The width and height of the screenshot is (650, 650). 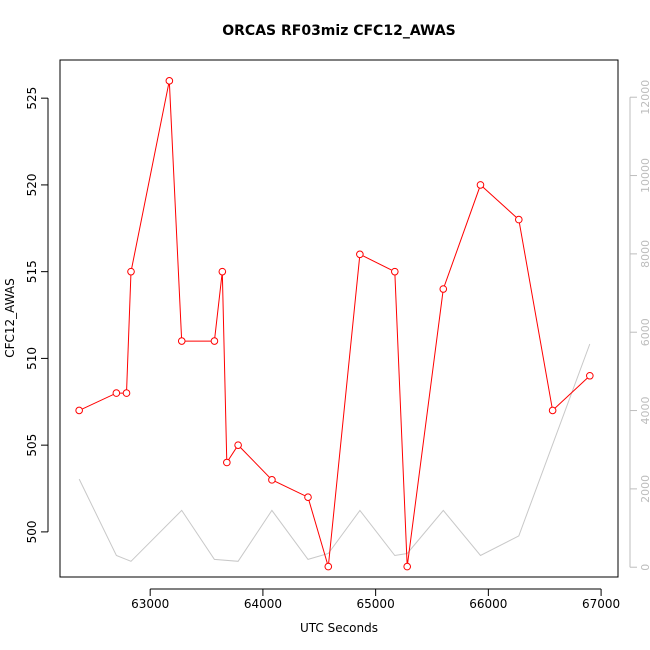 What do you see at coordinates (601, 604) in the screenshot?
I see `x-tick-label: 67000` at bounding box center [601, 604].